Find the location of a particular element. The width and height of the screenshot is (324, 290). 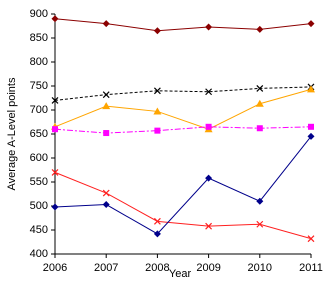

y-tick-label: 550 is located at coordinates (39, 182).